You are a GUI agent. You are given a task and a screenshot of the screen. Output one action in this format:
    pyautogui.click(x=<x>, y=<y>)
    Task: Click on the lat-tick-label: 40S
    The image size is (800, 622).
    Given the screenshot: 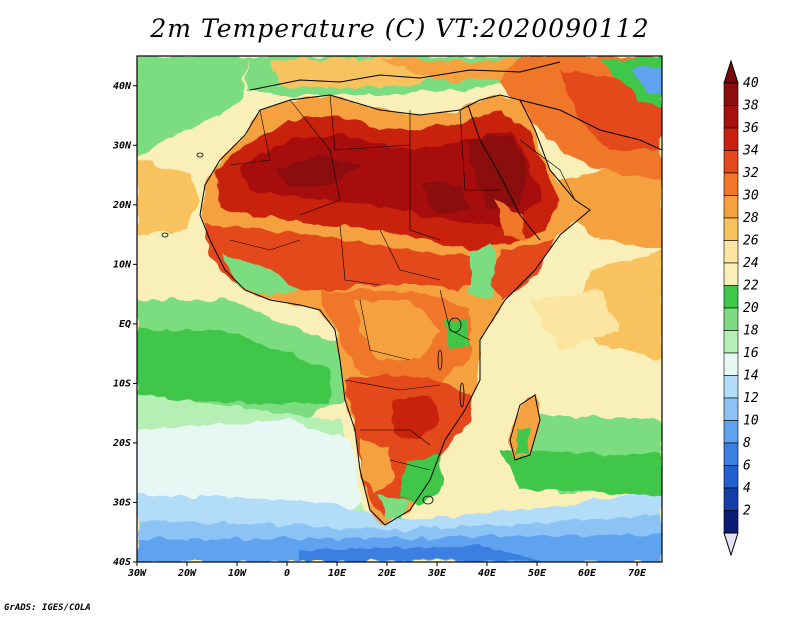 What is the action you would take?
    pyautogui.click(x=122, y=562)
    